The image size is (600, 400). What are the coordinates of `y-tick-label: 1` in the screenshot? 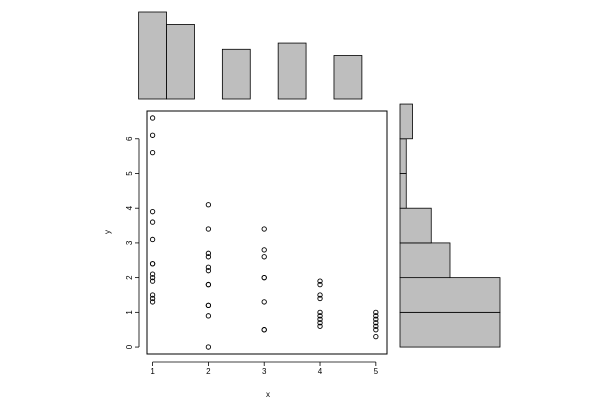 It's located at (129, 312).